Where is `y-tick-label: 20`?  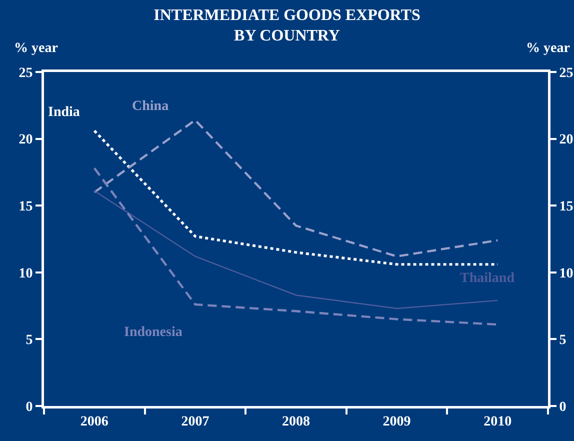
y-tick-label: 20 is located at coordinates (25, 140).